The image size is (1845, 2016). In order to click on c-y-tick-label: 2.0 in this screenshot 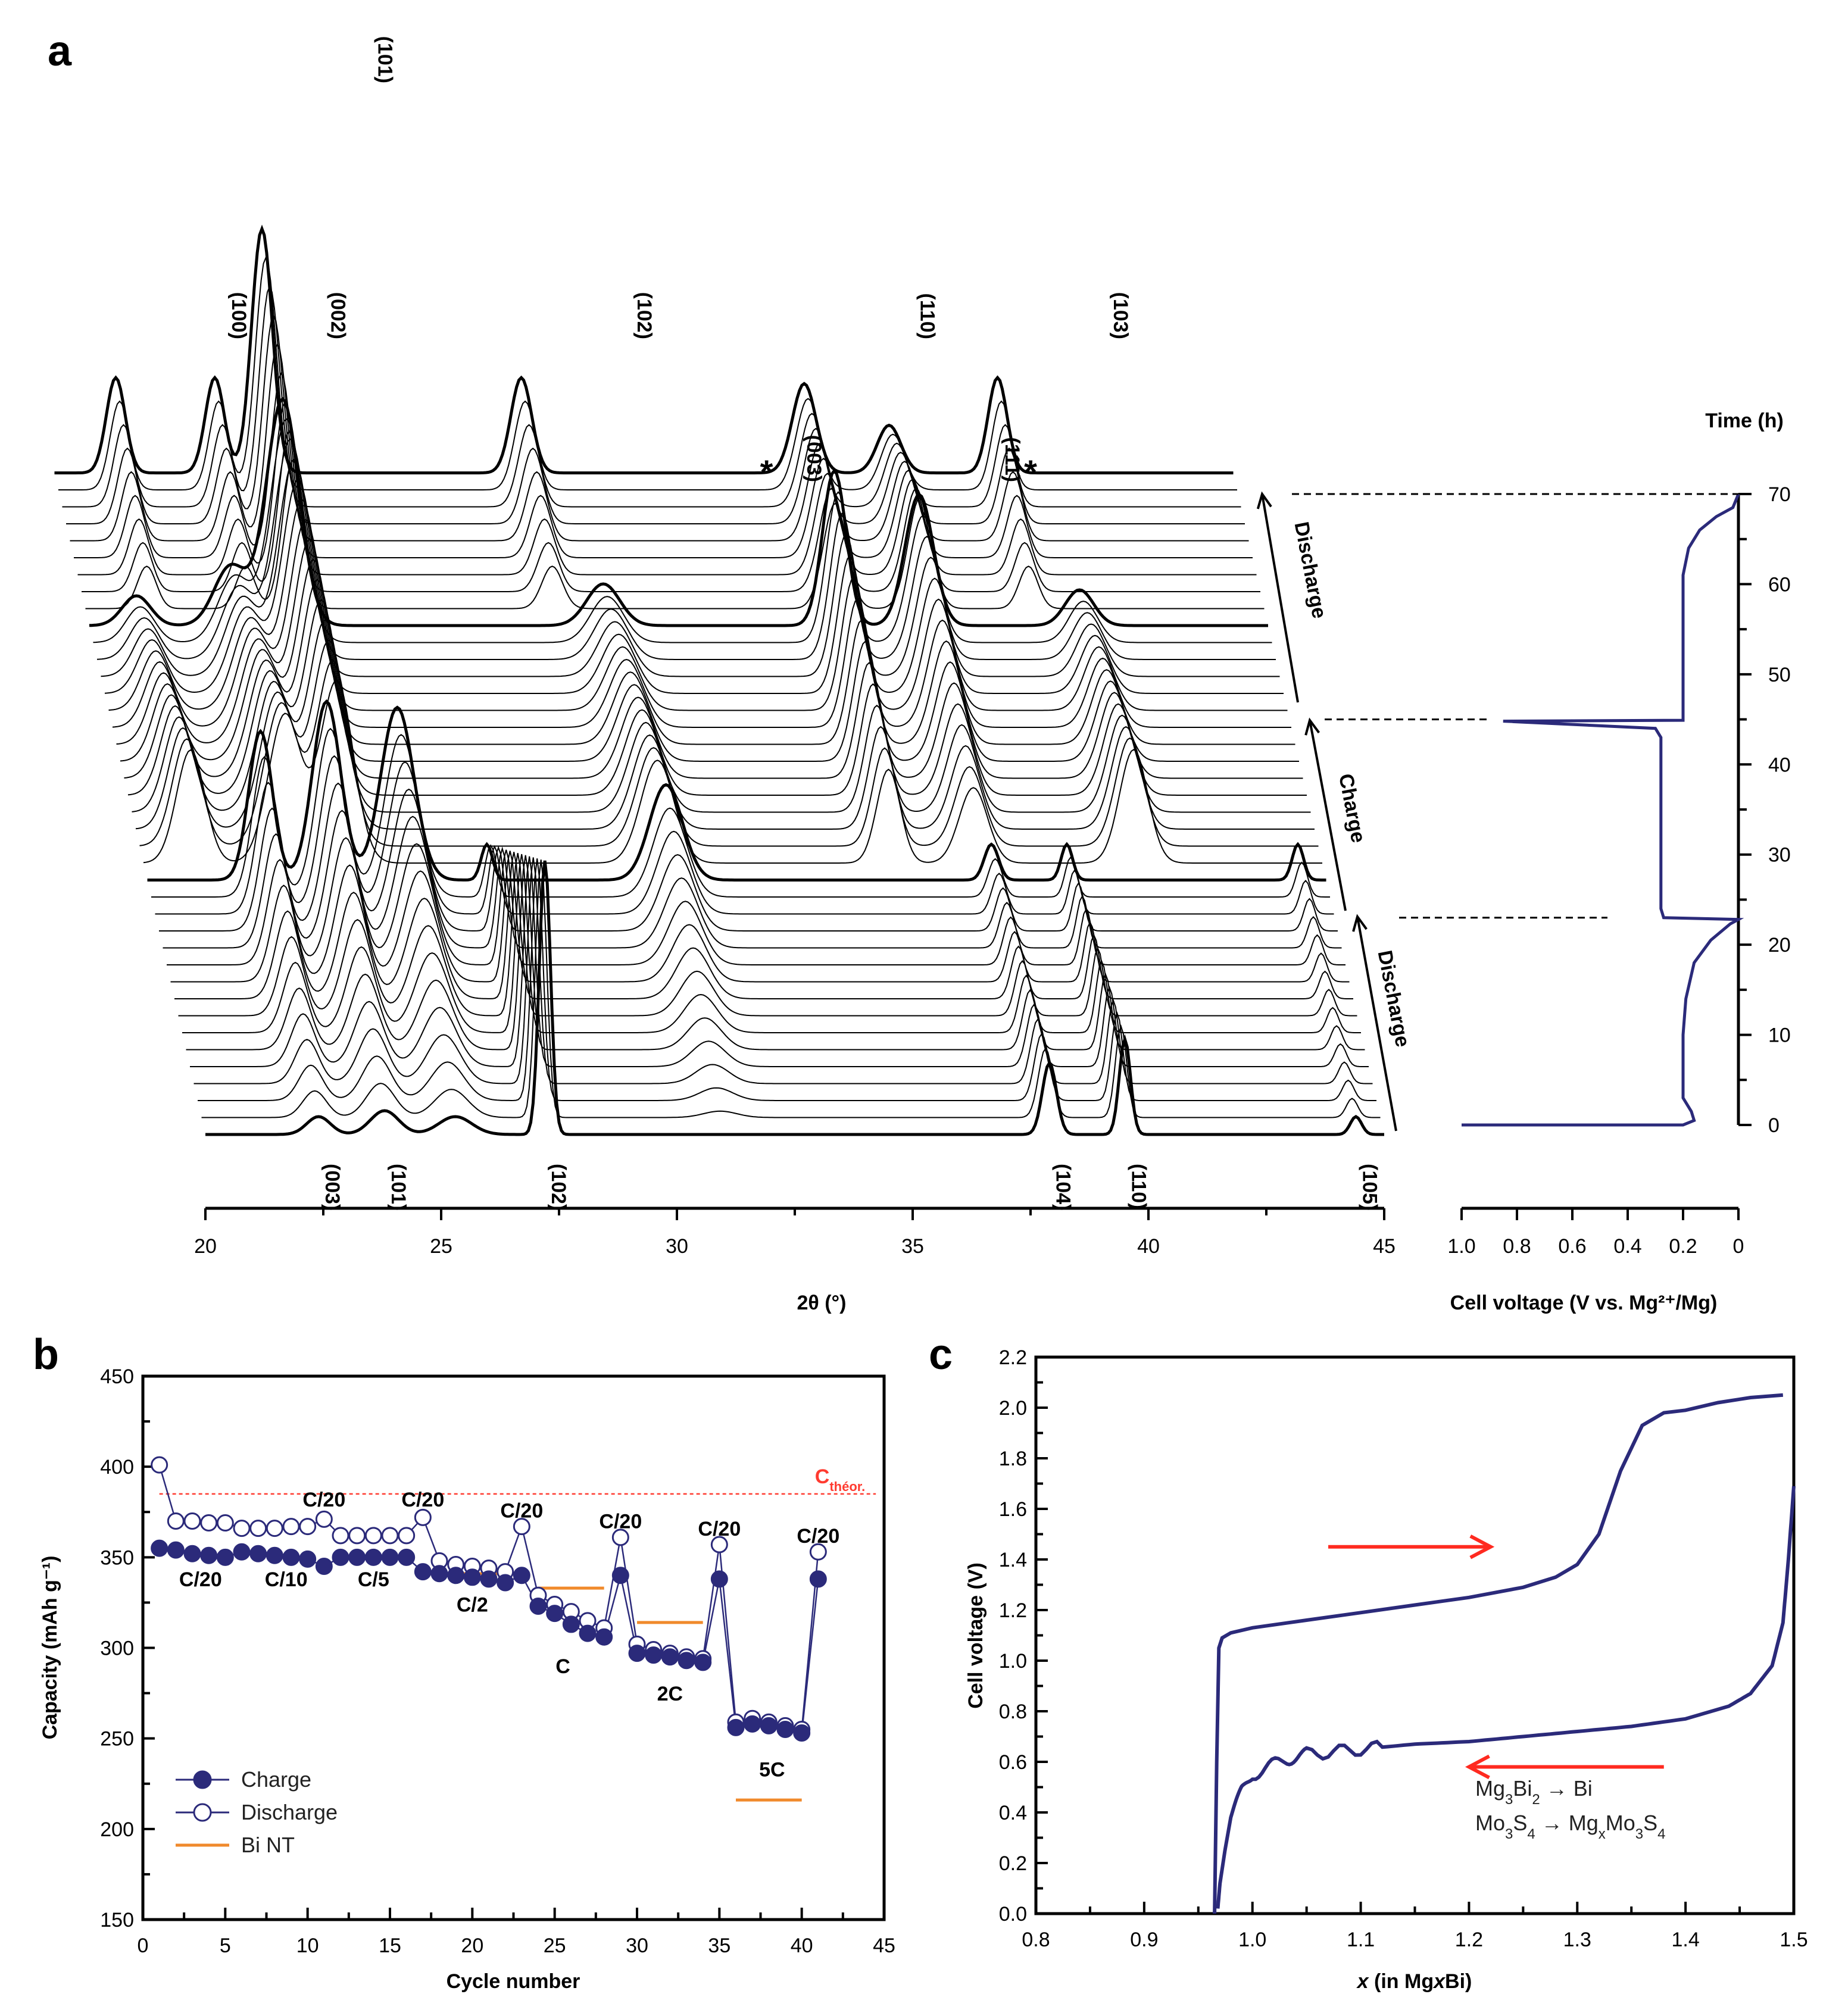, I will do `click(1013, 1408)`.